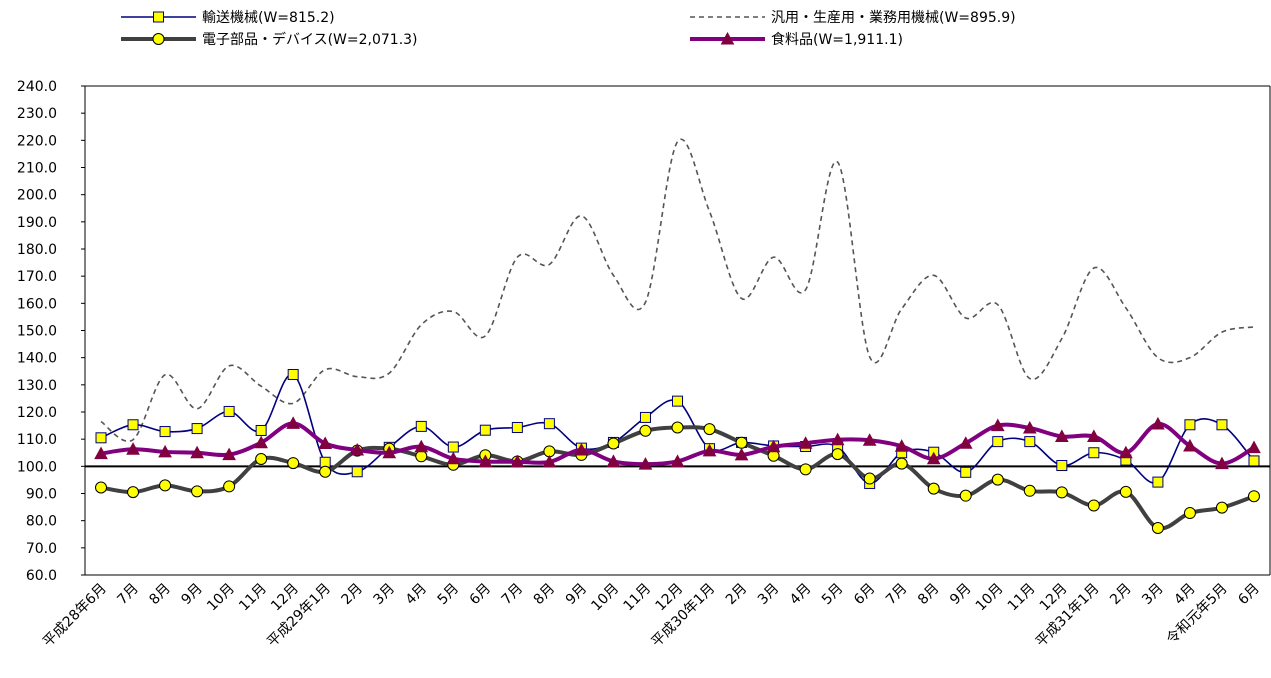 Image resolution: width=1271 pixels, height=678 pixels. I want to click on x-tick-label: 9月, so click(961, 595).